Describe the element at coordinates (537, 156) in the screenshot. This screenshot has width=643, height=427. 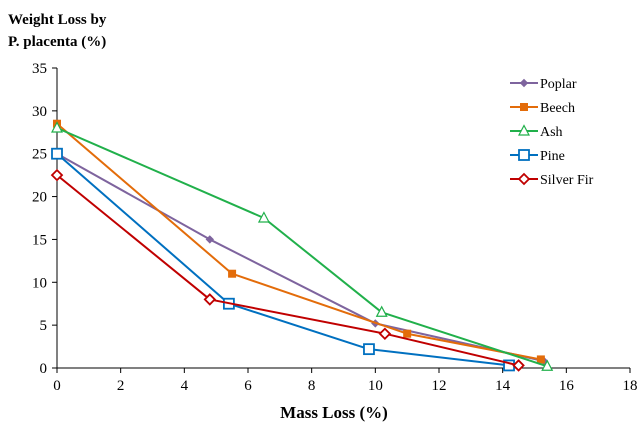
I see `legend-item: Pine` at that location.